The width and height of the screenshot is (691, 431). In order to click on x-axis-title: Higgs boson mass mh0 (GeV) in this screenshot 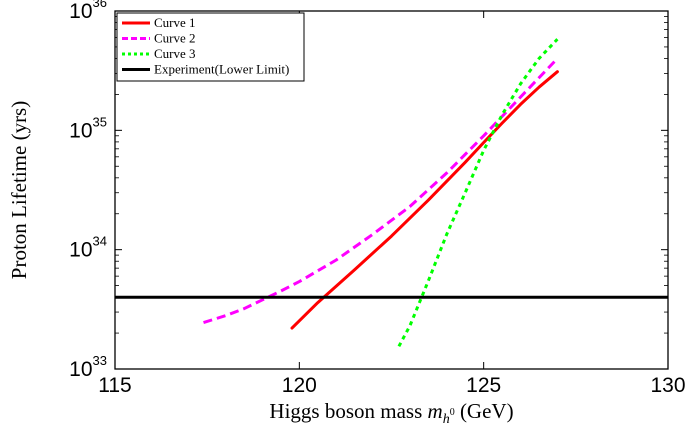, I will do `click(391, 413)`.